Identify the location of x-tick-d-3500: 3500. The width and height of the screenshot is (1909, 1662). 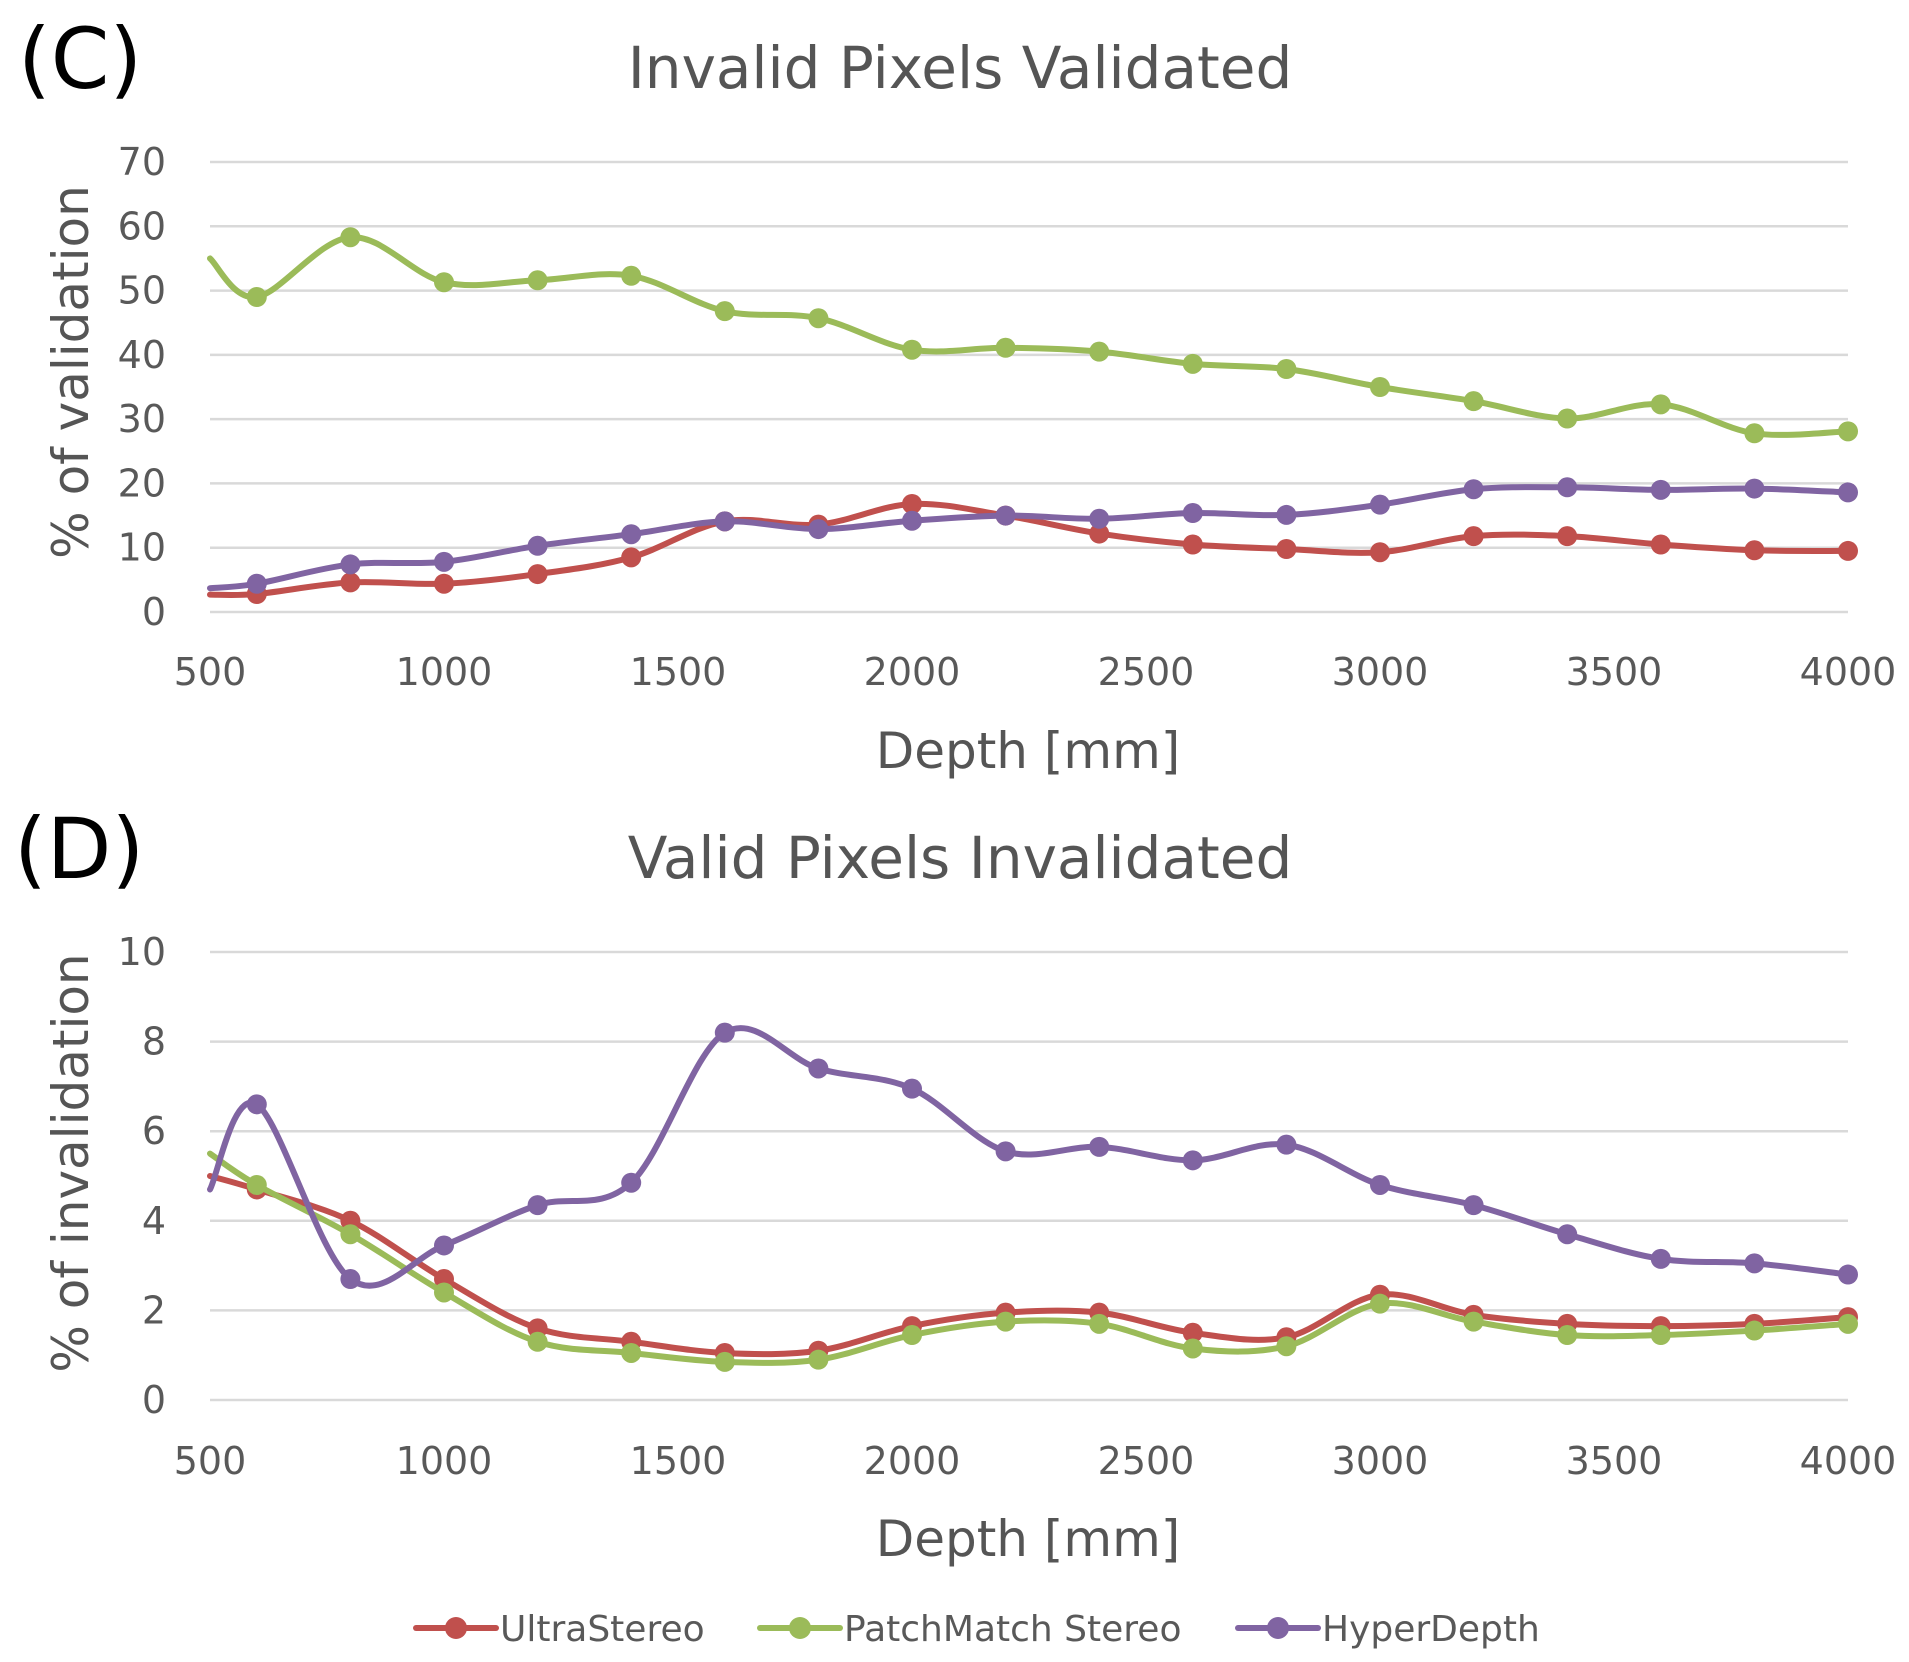
(1614, 1461).